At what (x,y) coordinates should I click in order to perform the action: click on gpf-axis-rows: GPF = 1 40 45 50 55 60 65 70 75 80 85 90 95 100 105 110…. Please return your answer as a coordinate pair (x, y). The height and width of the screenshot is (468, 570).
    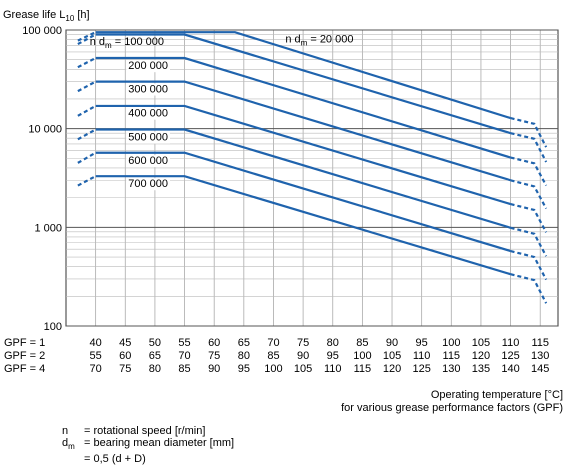
    Looking at the image, I should click on (276, 356).